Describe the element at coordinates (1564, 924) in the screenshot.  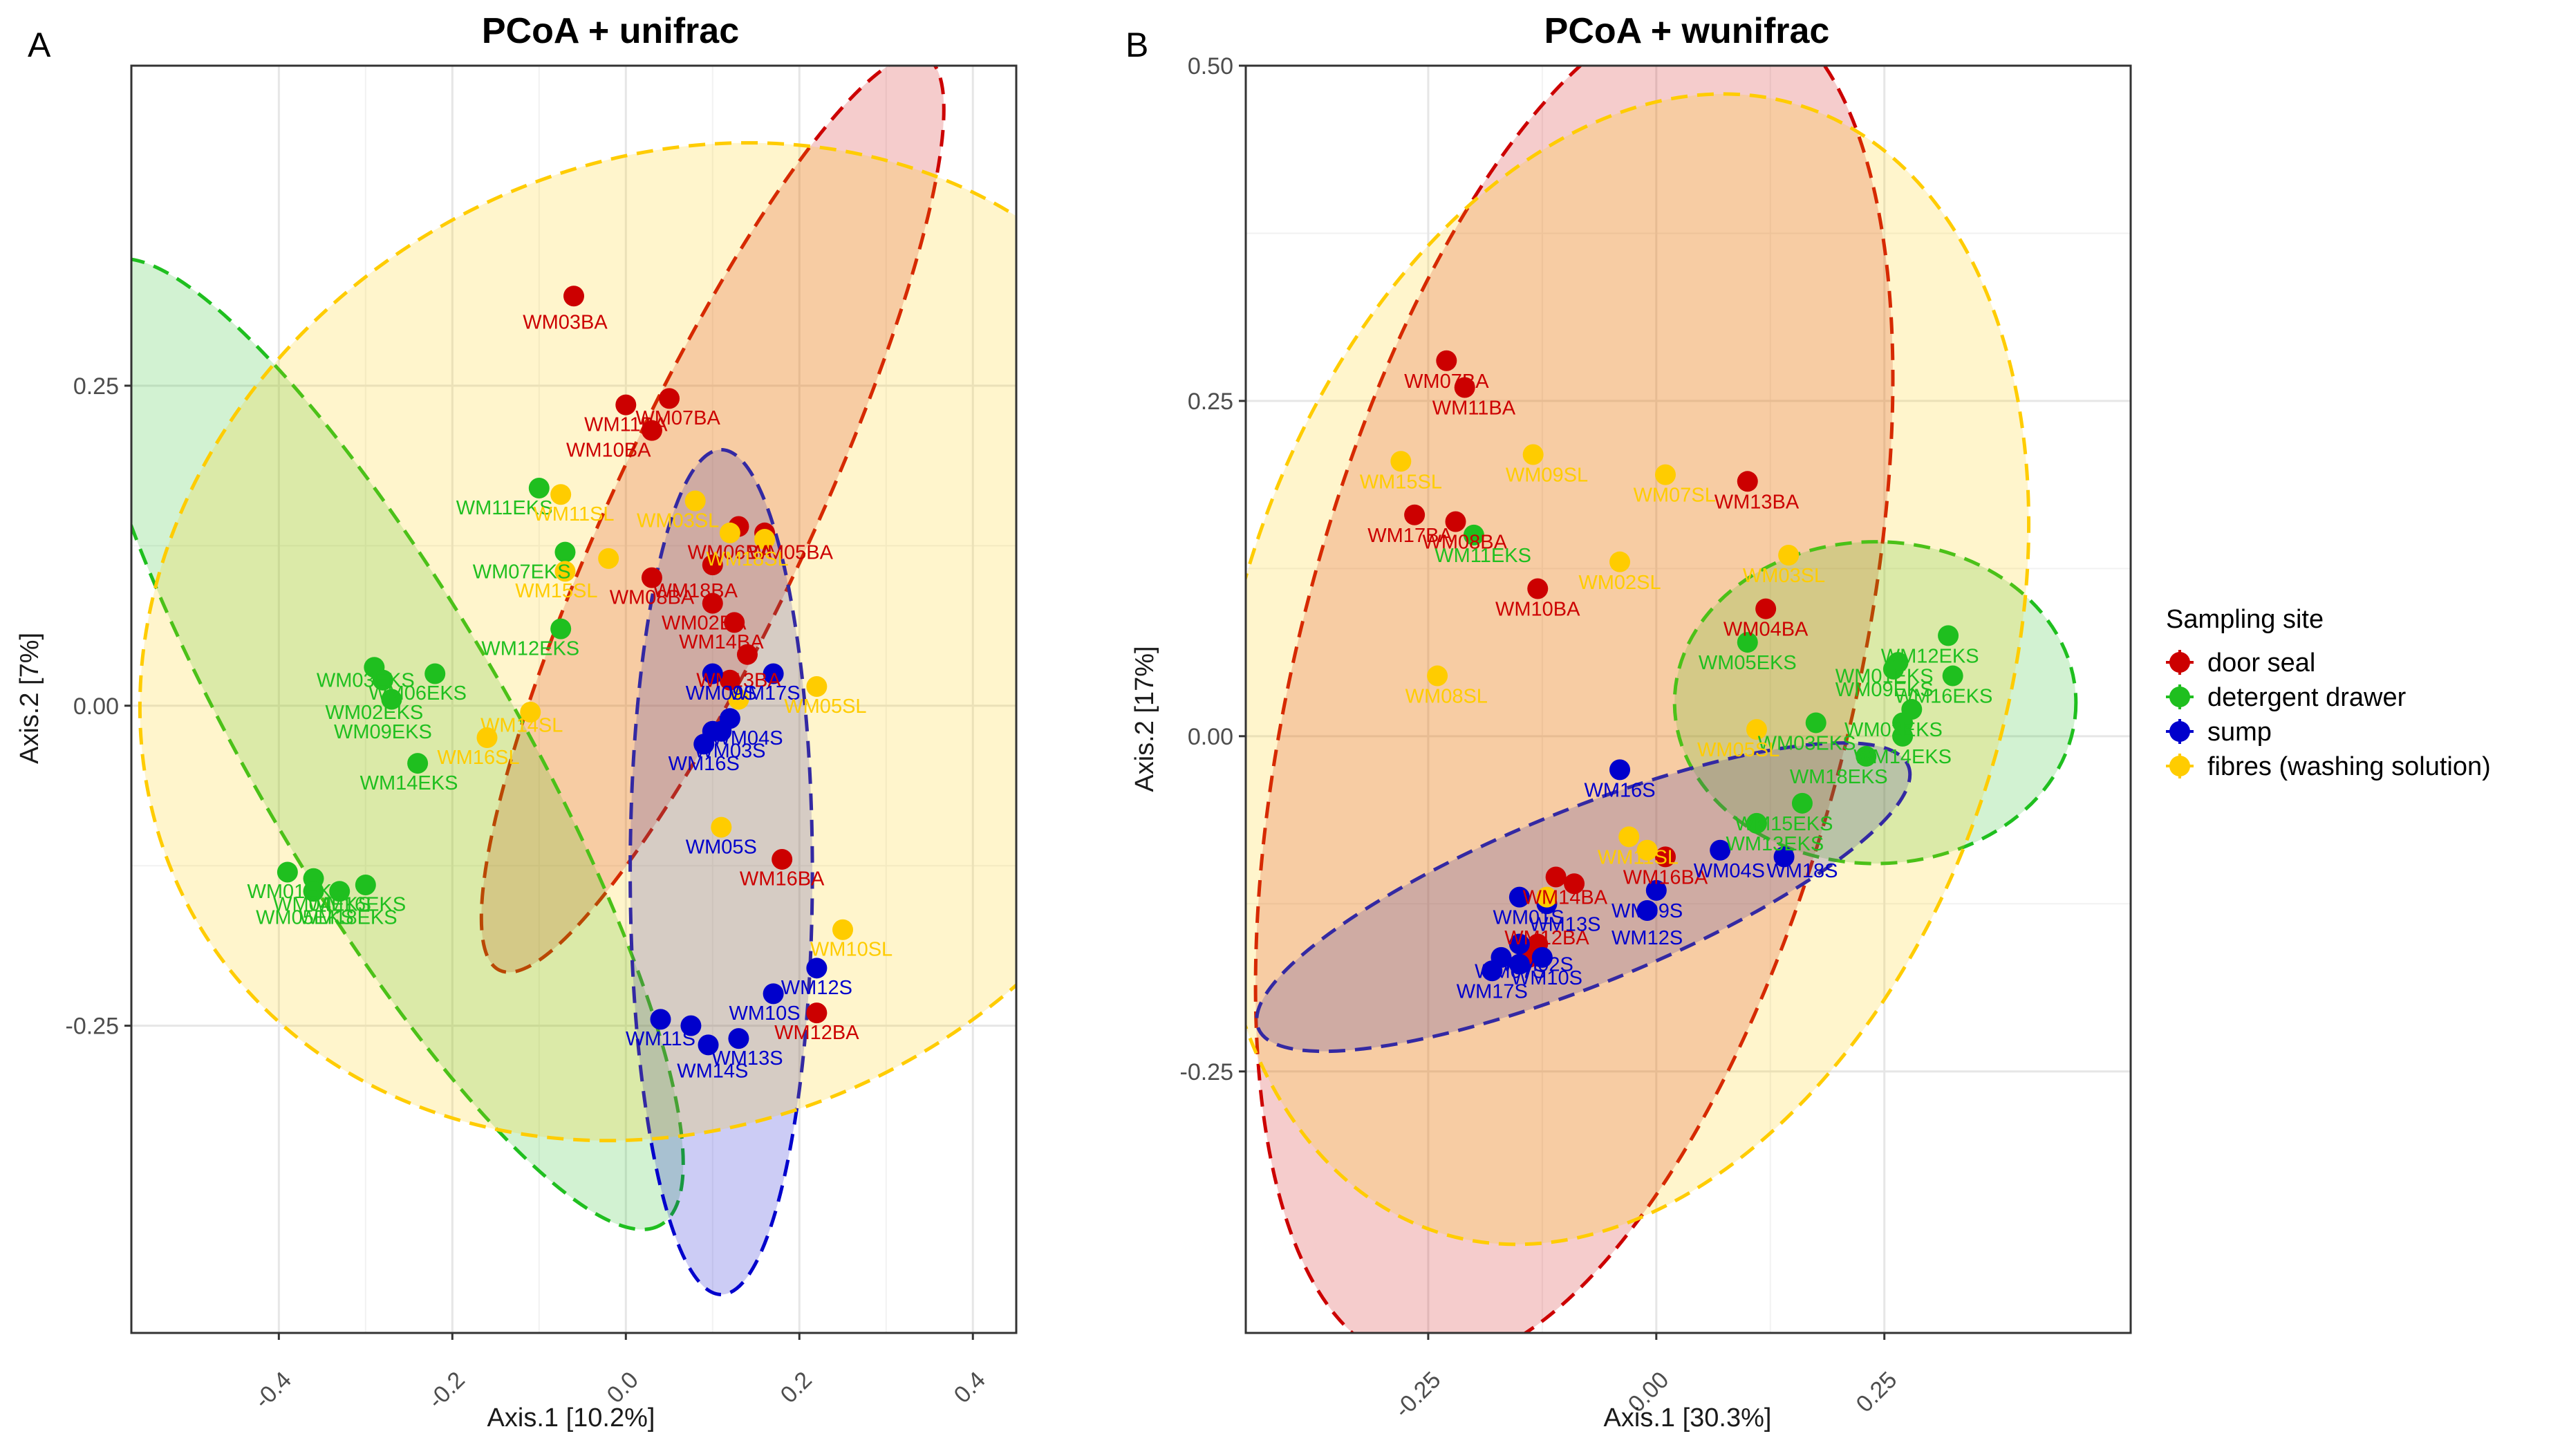
I see `point-label-wm13s: WM13S` at that location.